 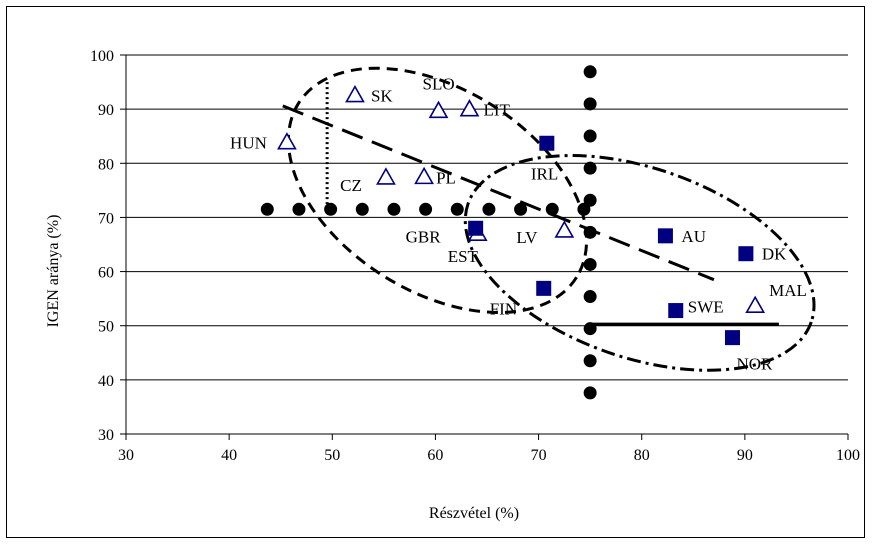 I want to click on point-label-mal: MAL, so click(x=788, y=290).